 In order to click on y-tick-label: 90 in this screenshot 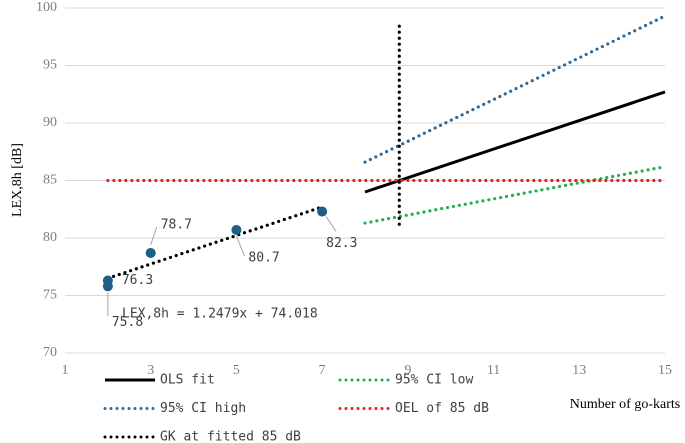, I will do `click(50, 122)`.